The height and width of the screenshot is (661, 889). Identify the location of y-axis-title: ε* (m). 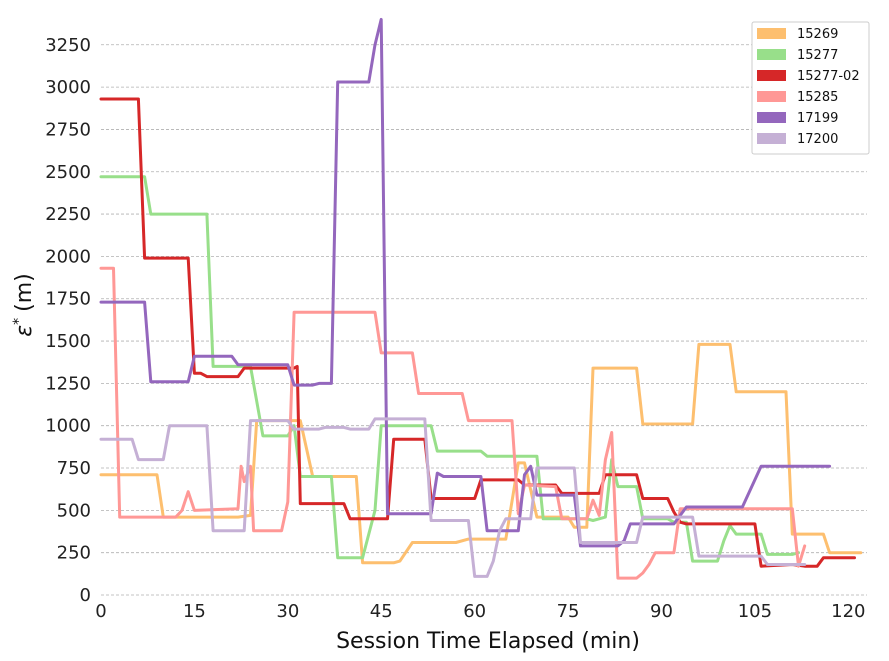
(24, 305).